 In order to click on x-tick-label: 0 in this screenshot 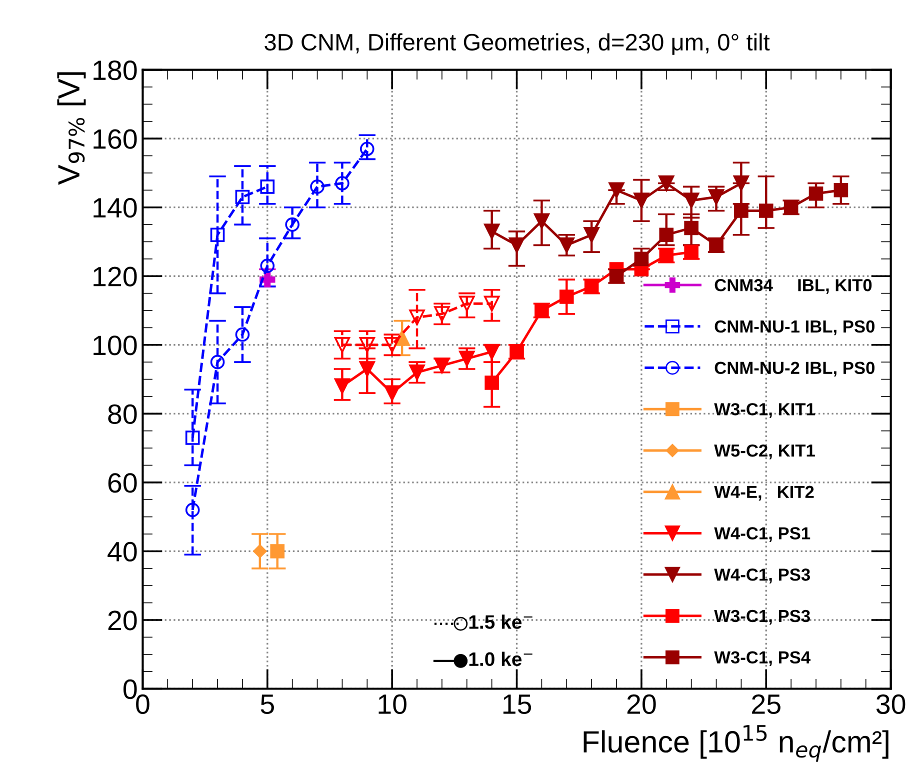, I will do `click(143, 704)`.